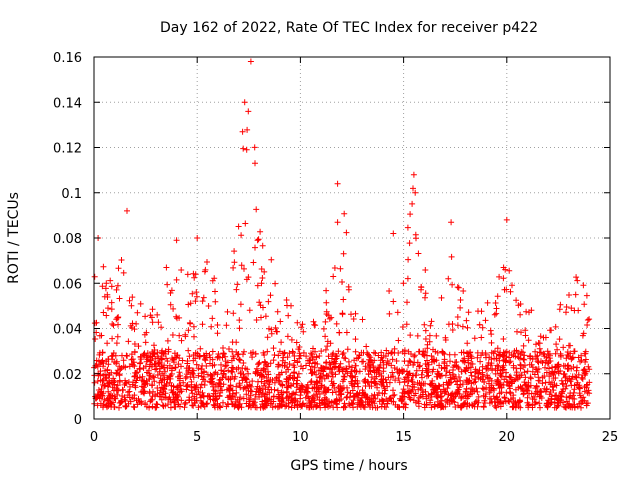  I want to click on y-tick-label: 0.02, so click(67, 375).